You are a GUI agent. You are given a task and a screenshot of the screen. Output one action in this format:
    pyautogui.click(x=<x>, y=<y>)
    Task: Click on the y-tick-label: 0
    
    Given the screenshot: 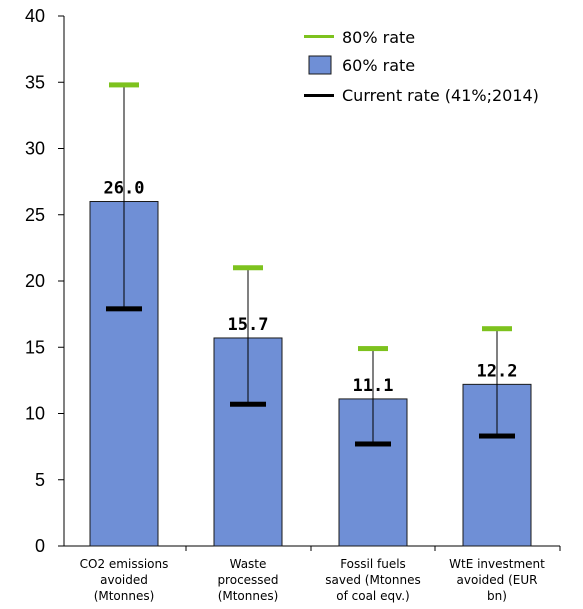 What is the action you would take?
    pyautogui.click(x=40, y=546)
    